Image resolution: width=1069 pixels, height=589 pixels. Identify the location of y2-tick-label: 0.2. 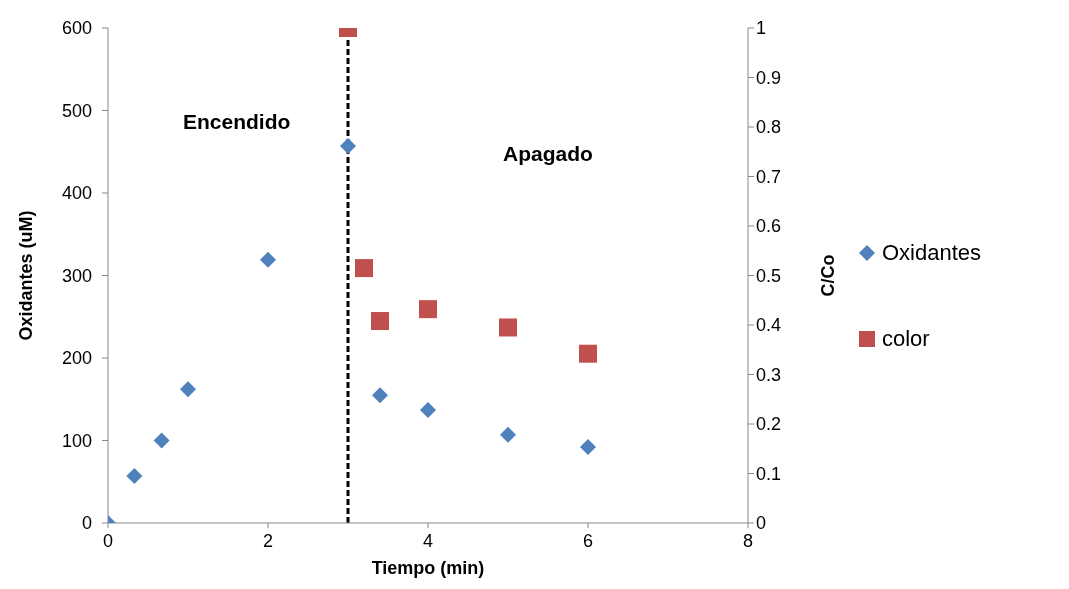
(769, 424).